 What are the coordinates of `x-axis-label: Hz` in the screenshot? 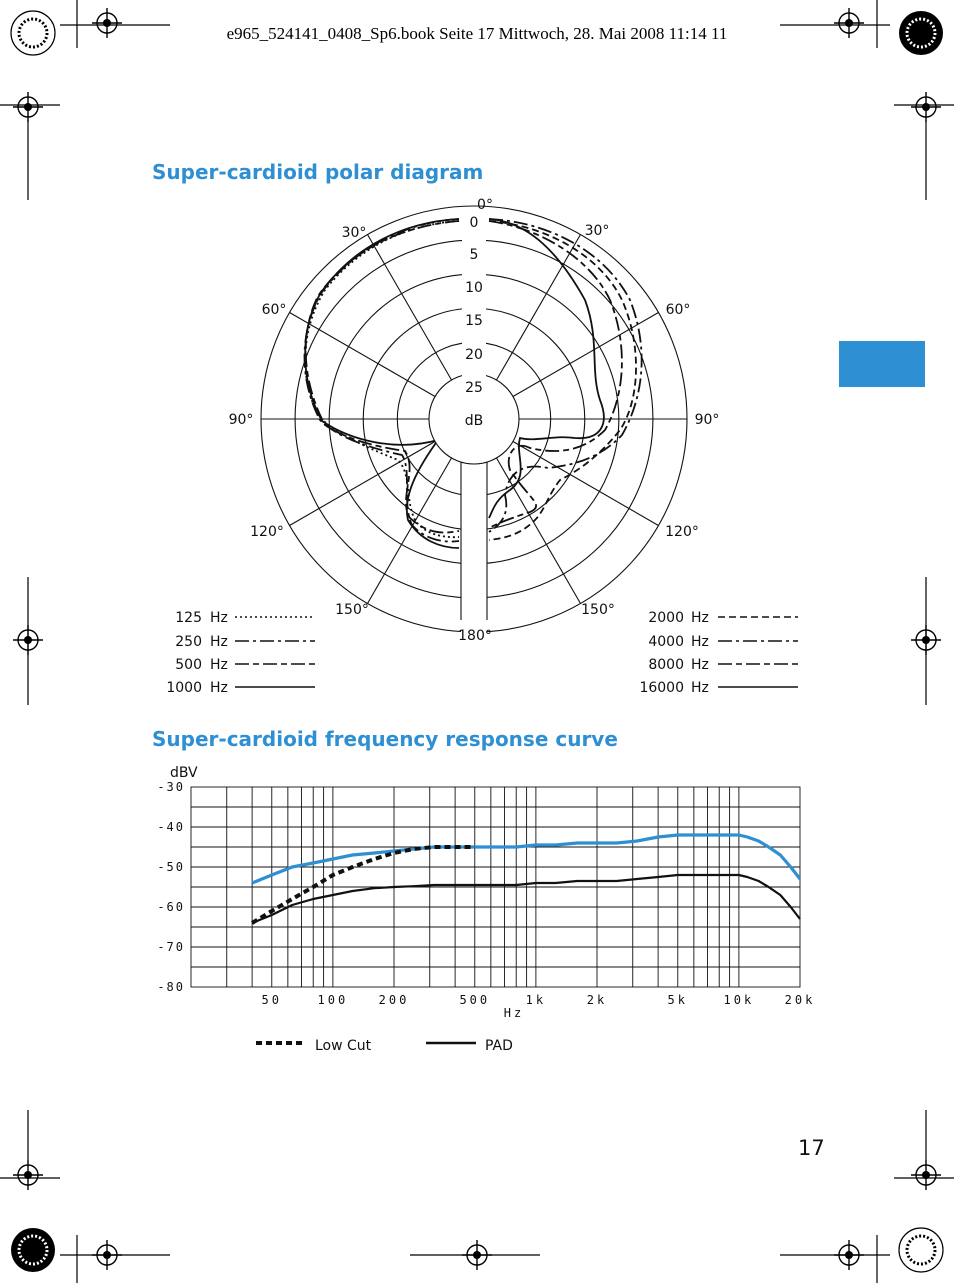 It's located at (514, 1013).